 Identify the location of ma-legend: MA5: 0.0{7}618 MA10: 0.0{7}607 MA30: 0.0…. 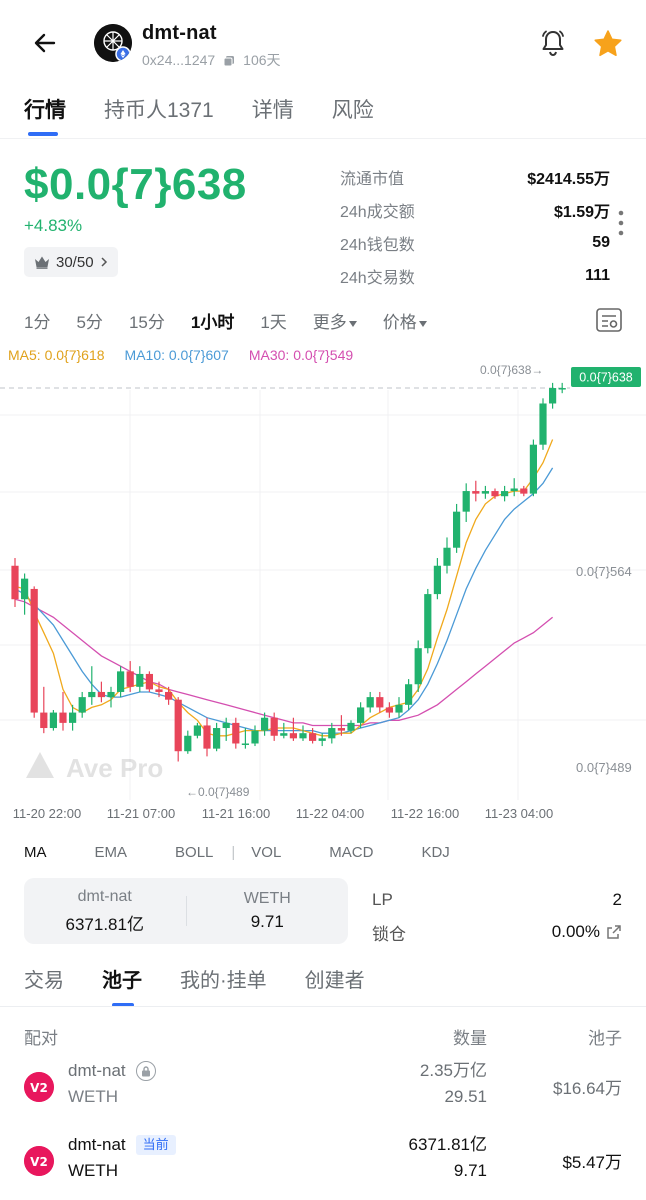
(180, 355).